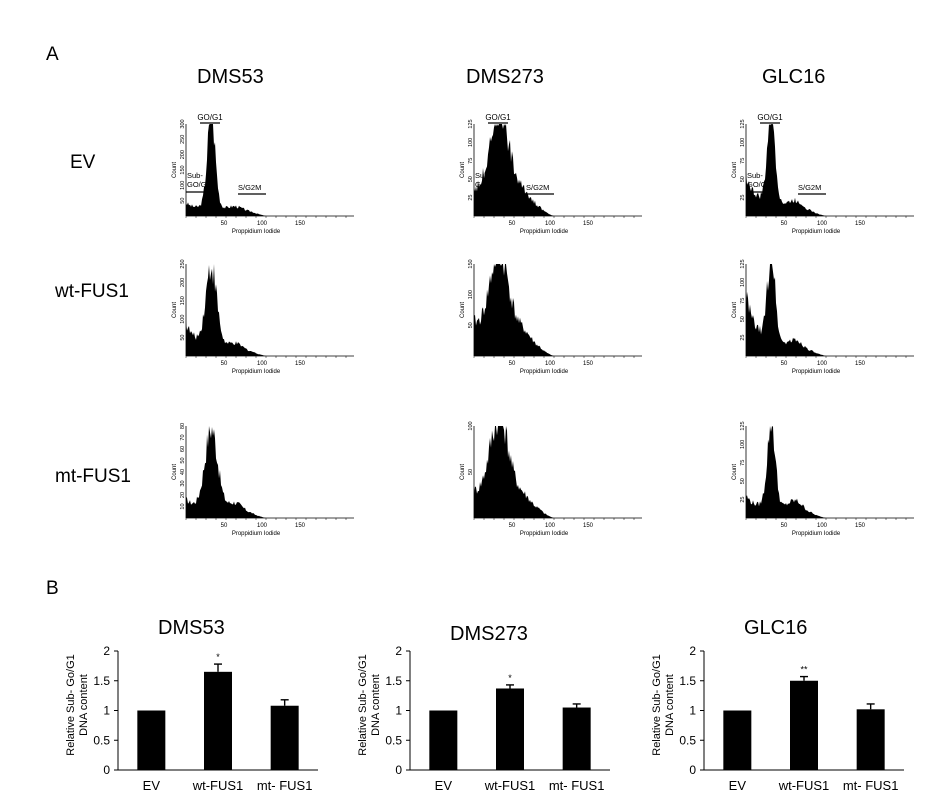  I want to click on bar-chart-title: GLC16, so click(776, 628).